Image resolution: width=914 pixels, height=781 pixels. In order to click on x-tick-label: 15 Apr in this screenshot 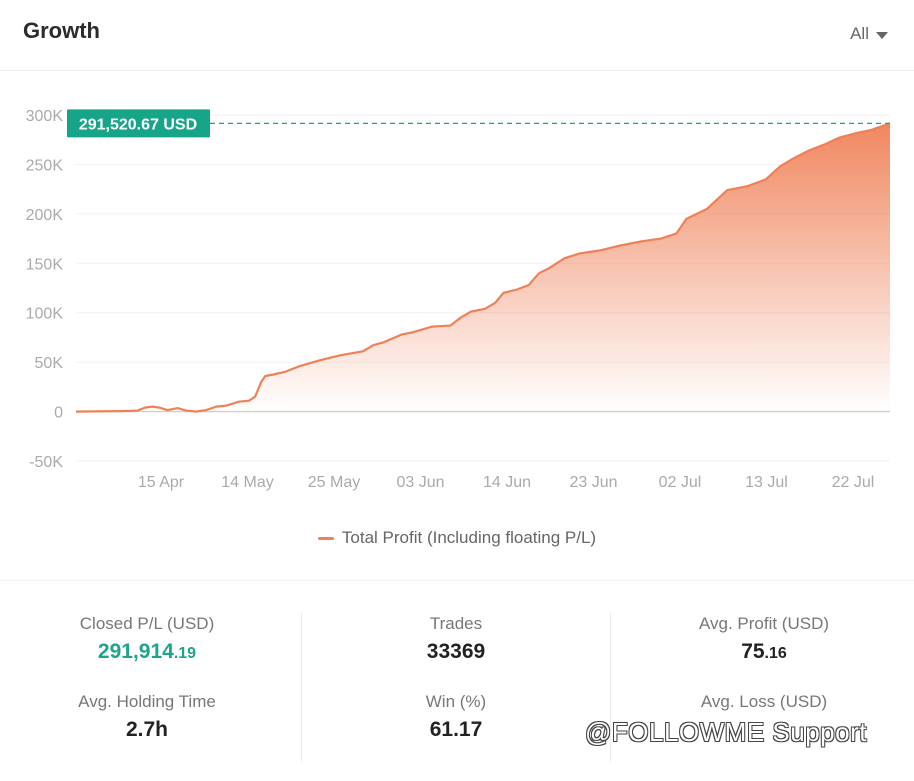, I will do `click(161, 482)`.